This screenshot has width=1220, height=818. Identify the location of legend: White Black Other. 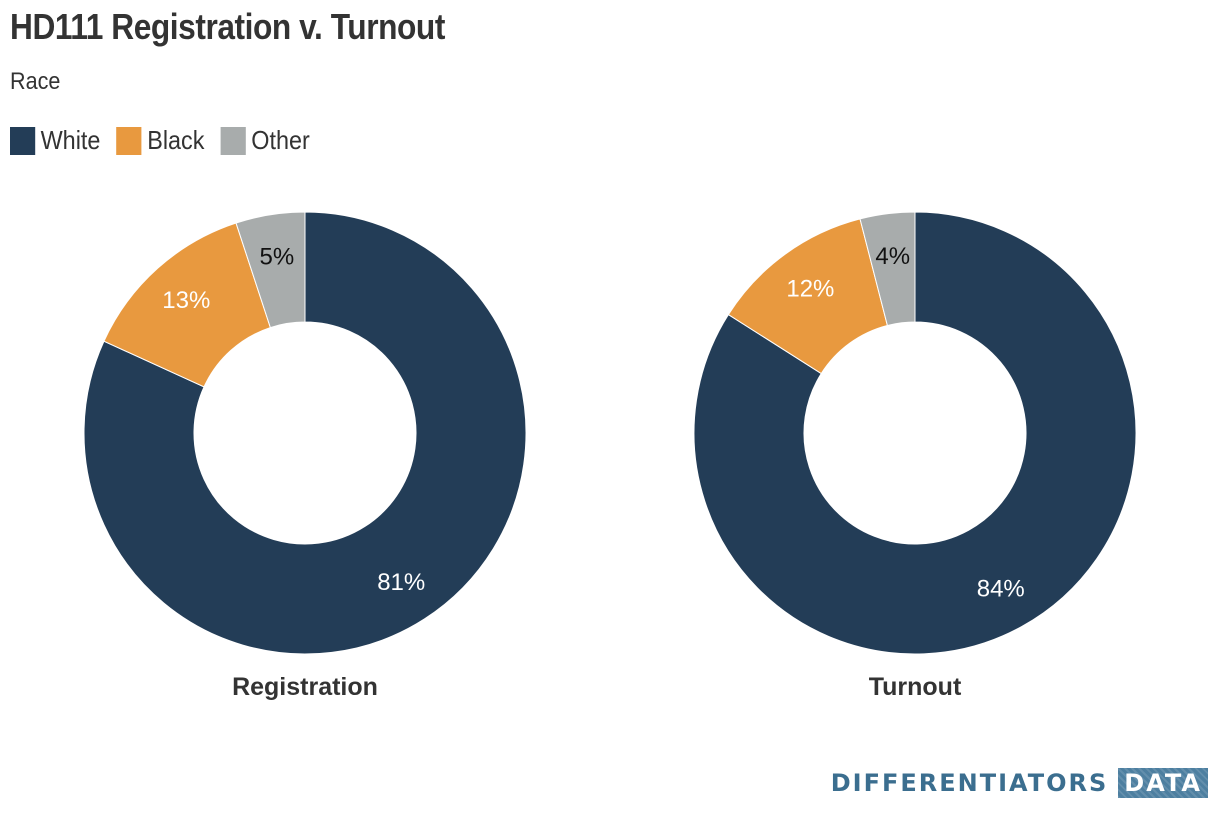
(168, 140).